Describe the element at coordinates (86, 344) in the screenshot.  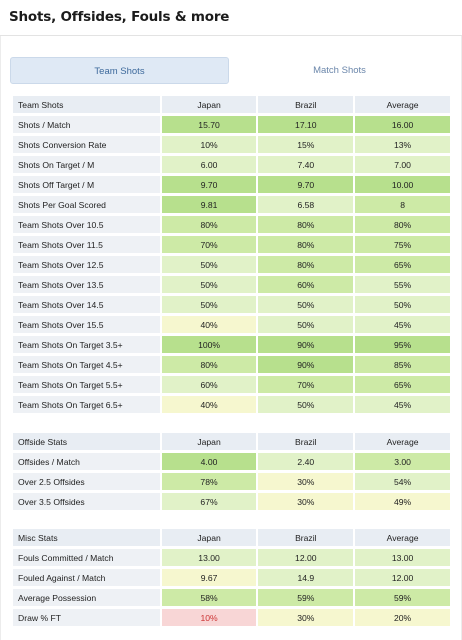
I see `row-label: Team Shots On Target 3.5+` at that location.